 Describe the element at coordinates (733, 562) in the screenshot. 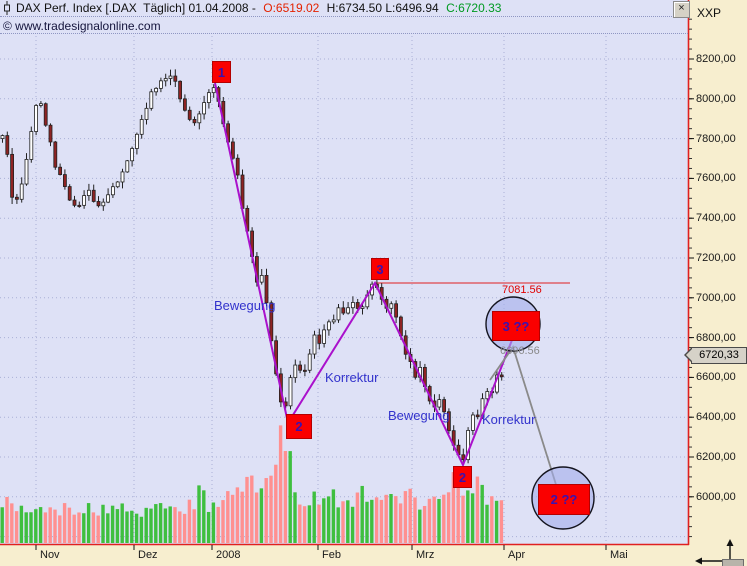

I see `horizontal-scrollbar-thumb` at that location.